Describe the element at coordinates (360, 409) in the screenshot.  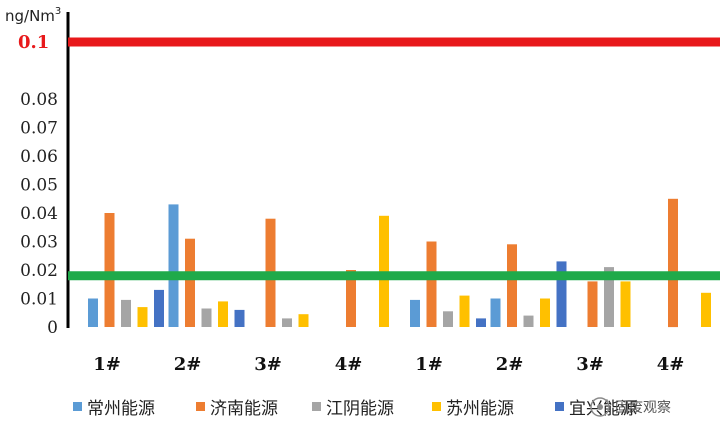
I see `legend-label: 江阴能源` at that location.